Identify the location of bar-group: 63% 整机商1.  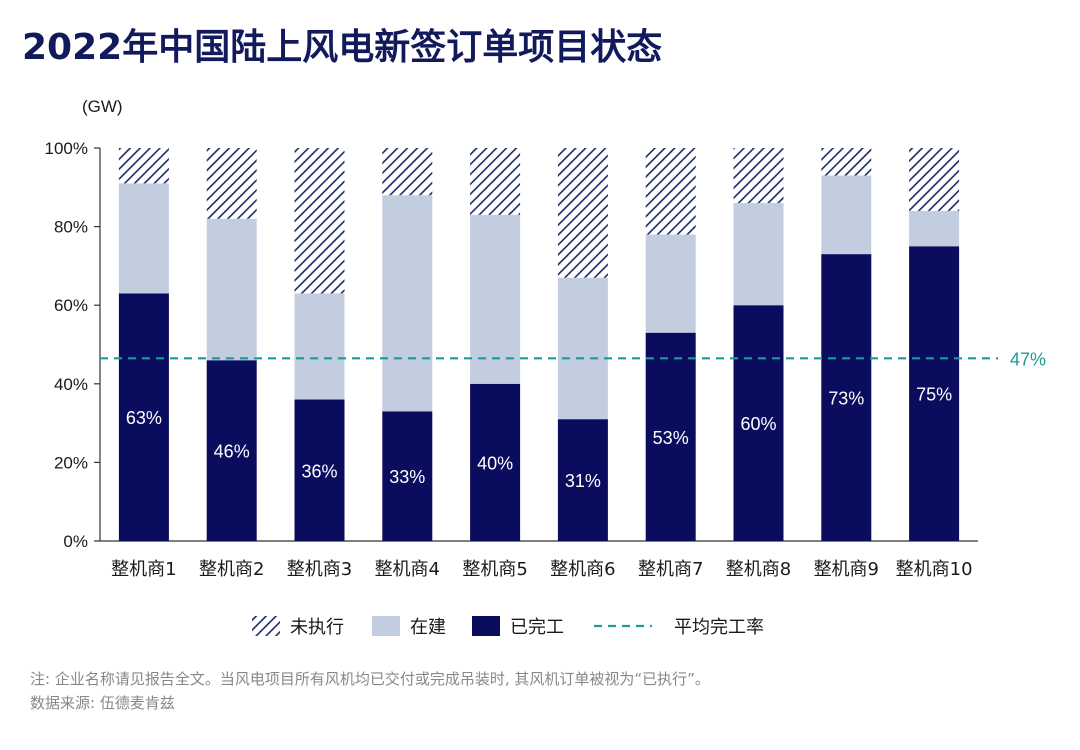
(144, 364).